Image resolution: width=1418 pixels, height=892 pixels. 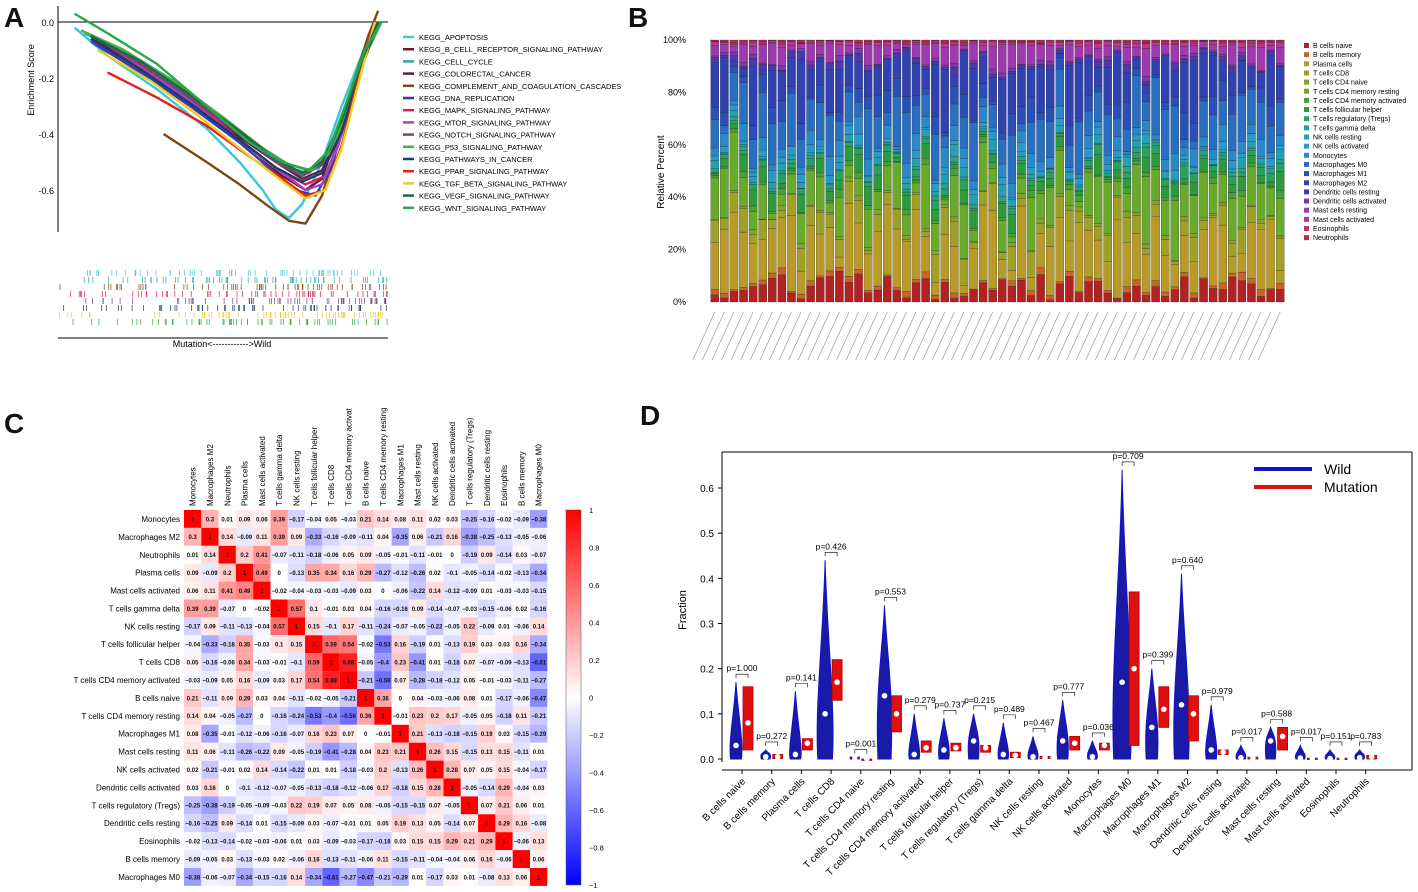 What do you see at coordinates (707, 534) in the screenshot?
I see `panel-d-y-tick: 0.5` at bounding box center [707, 534].